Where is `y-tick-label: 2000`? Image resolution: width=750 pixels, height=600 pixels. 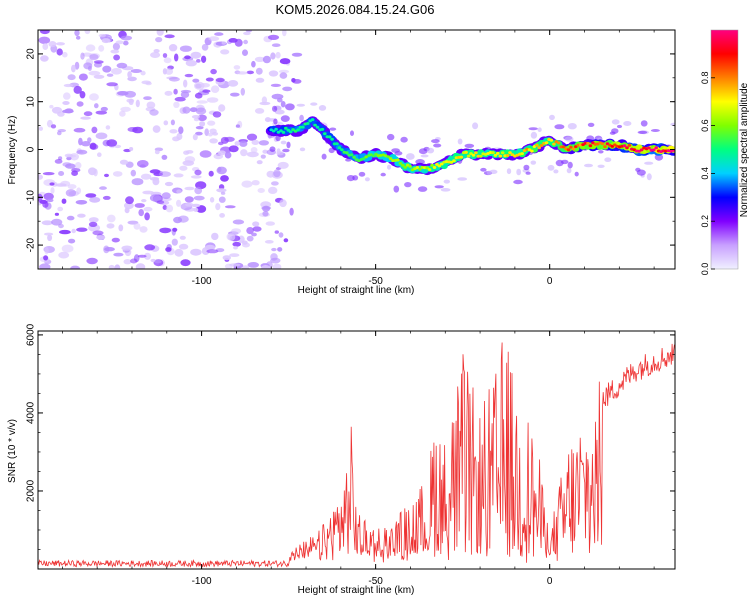 y-tick-label: 2000 is located at coordinates (31, 490).